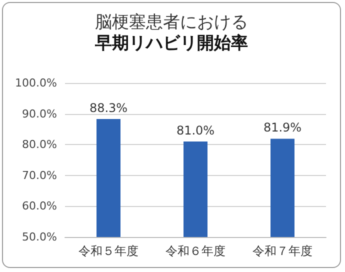  What do you see at coordinates (282, 251) in the screenshot?
I see `x-tick-label: 令和７年度` at bounding box center [282, 251].